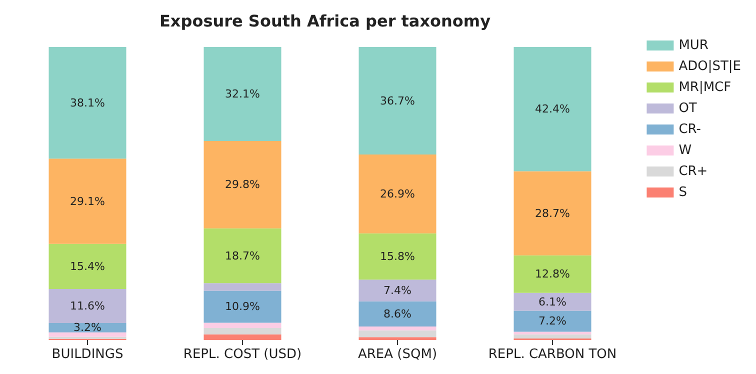 The height and width of the screenshot is (374, 756). I want to click on data-label: 7.4%, so click(398, 290).